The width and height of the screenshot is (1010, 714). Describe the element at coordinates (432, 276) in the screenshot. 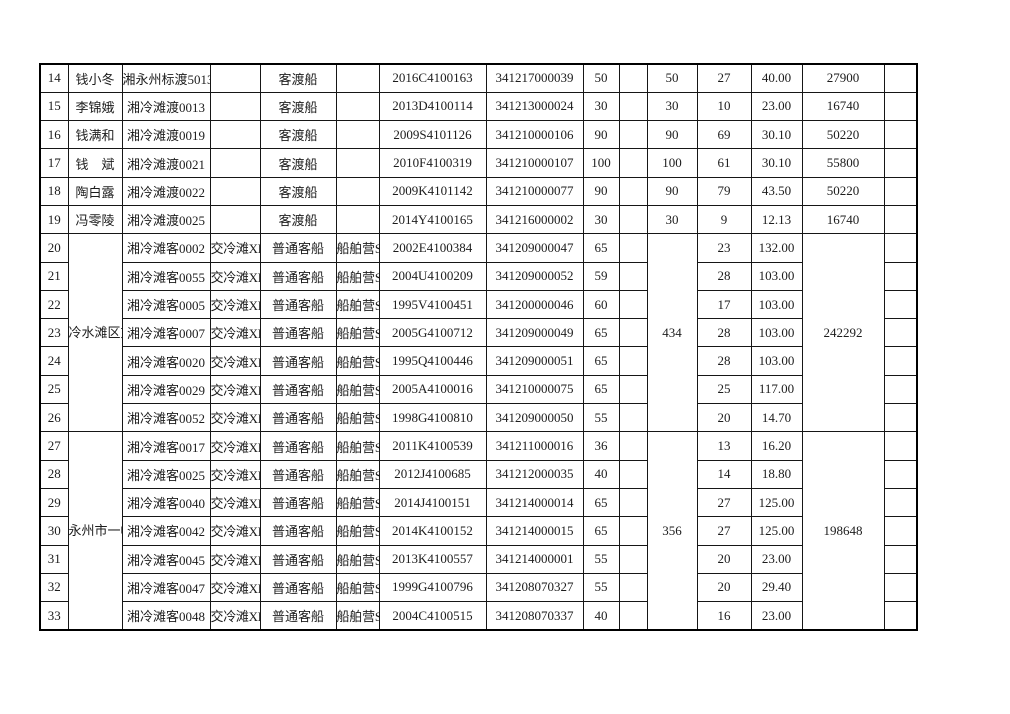

I see `ship-id-cell: 2004U4100209` at that location.